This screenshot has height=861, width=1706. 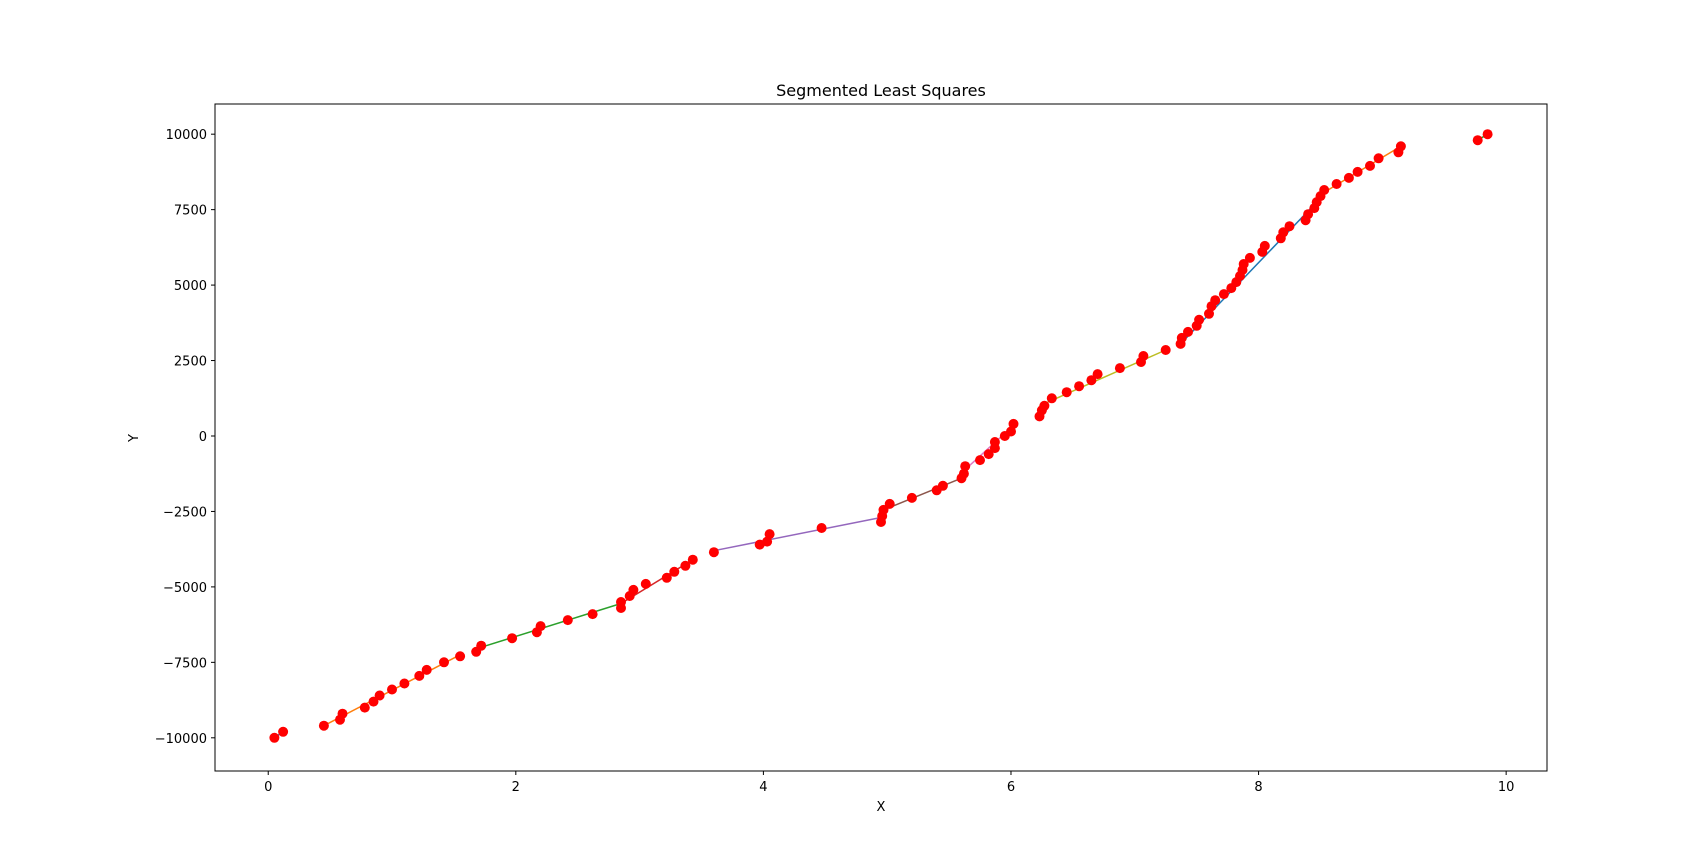 I want to click on y-tick-label: −2500, so click(x=185, y=512).